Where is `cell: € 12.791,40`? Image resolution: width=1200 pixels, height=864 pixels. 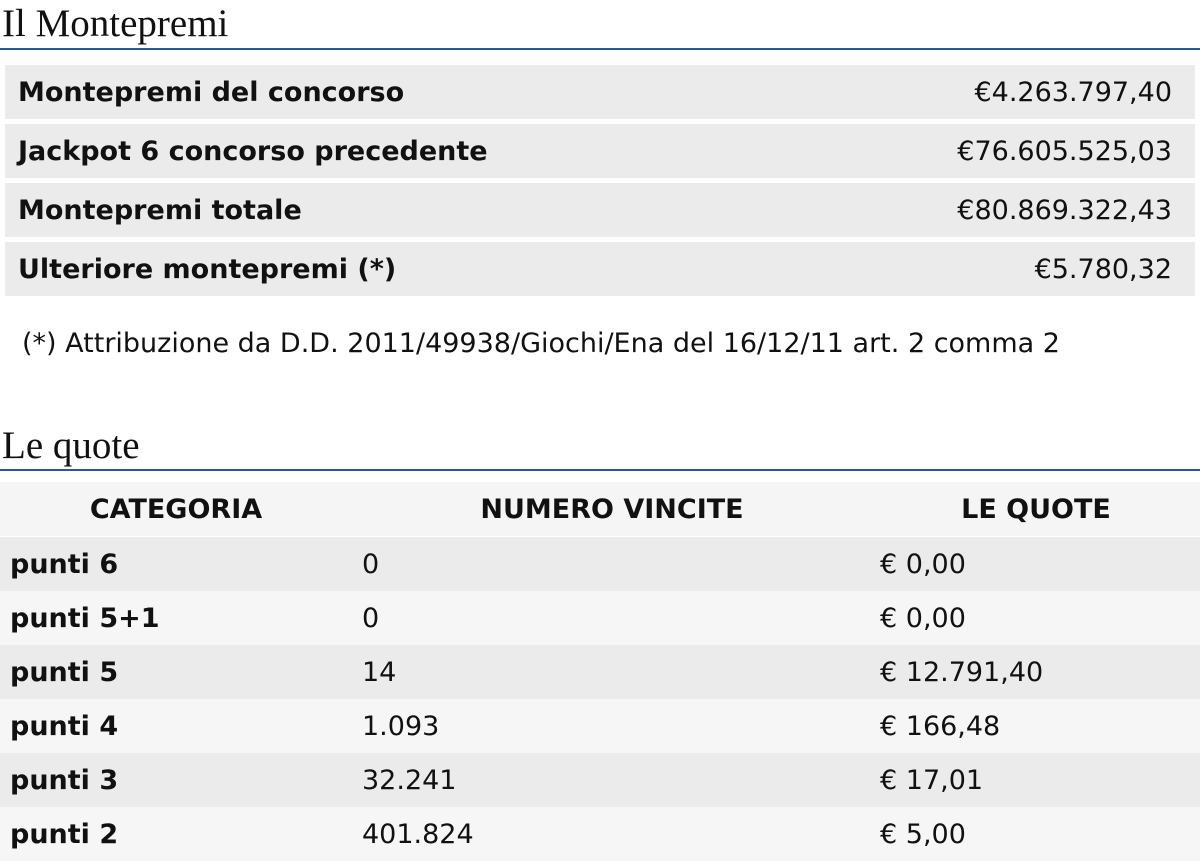 cell: € 12.791,40 is located at coordinates (962, 672).